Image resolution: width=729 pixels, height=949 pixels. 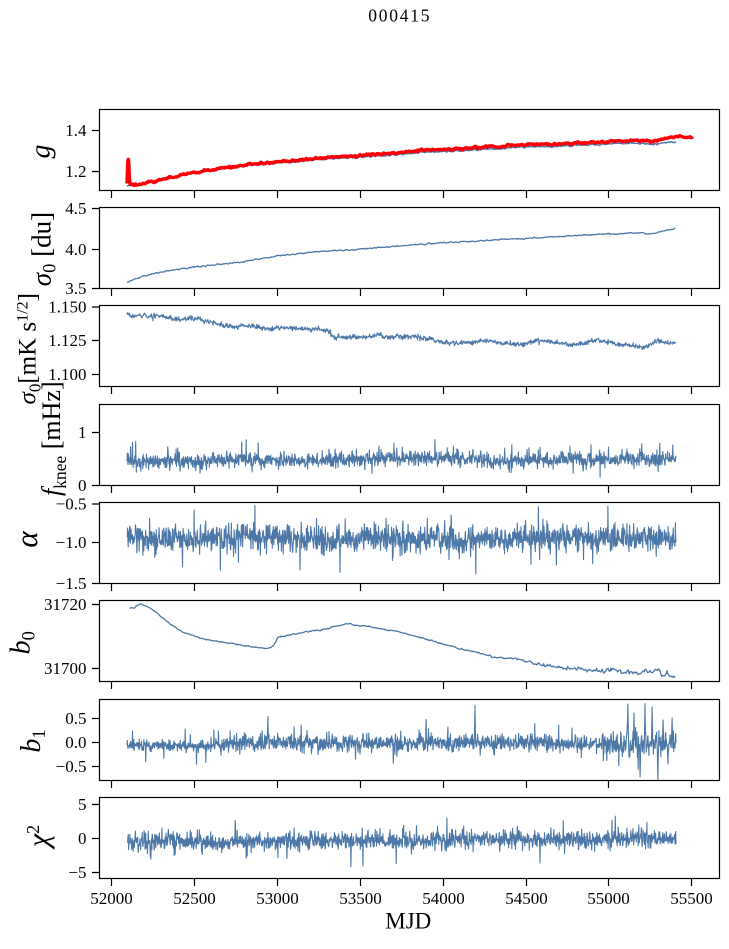 What do you see at coordinates (75, 718) in the screenshot?
I see `svg-text: 0.5` at bounding box center [75, 718].